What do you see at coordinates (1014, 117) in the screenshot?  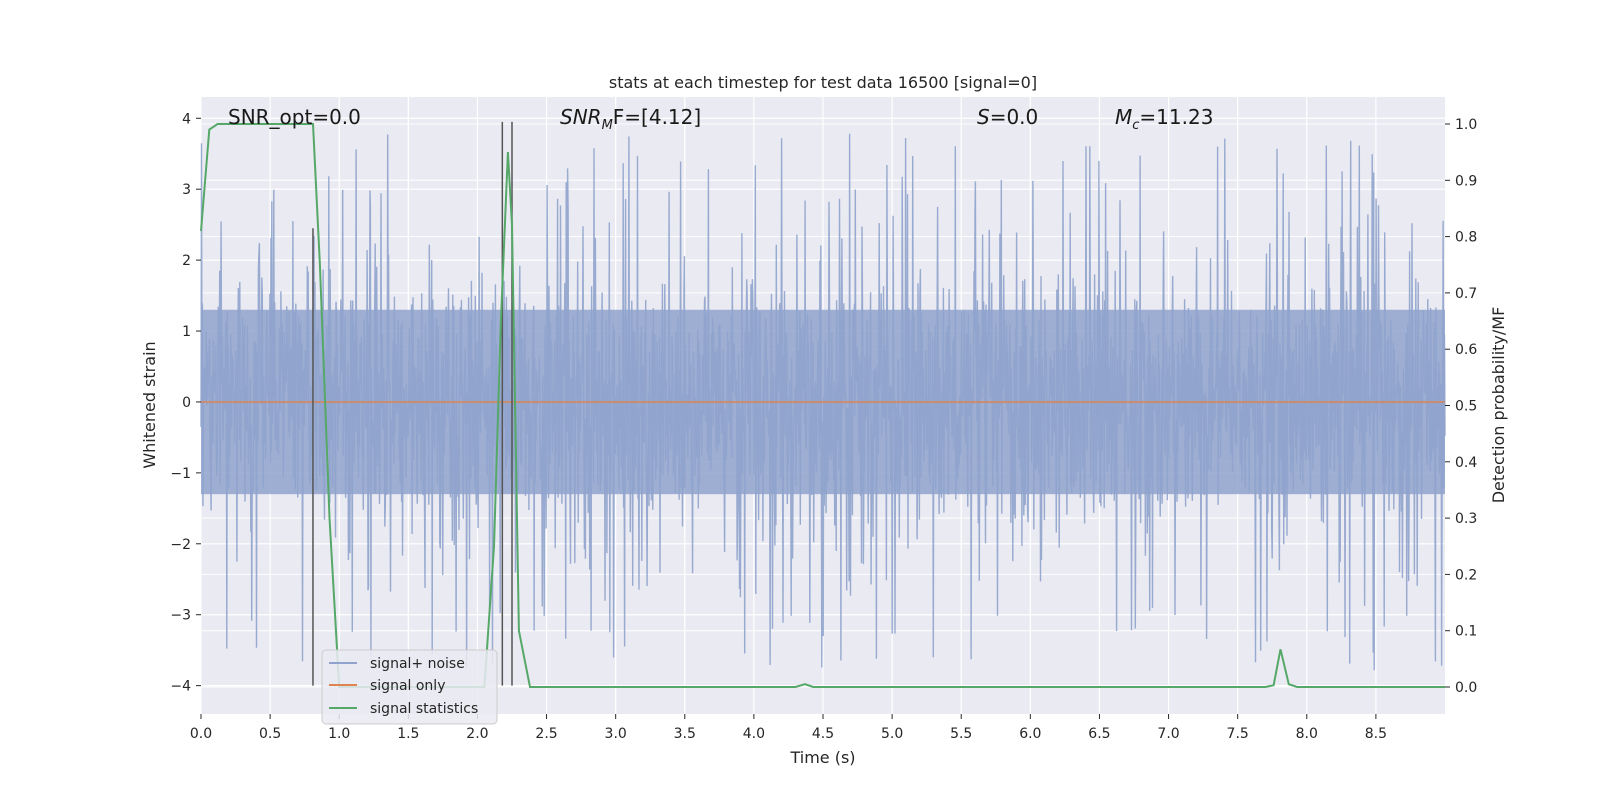 I see `annotation-s-rest: =0.0` at bounding box center [1014, 117].